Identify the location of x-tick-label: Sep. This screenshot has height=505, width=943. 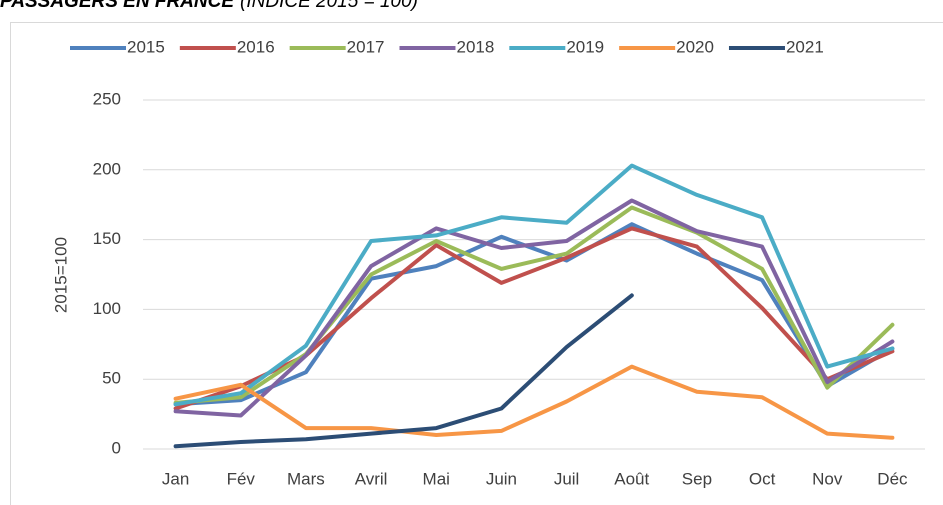
(697, 478).